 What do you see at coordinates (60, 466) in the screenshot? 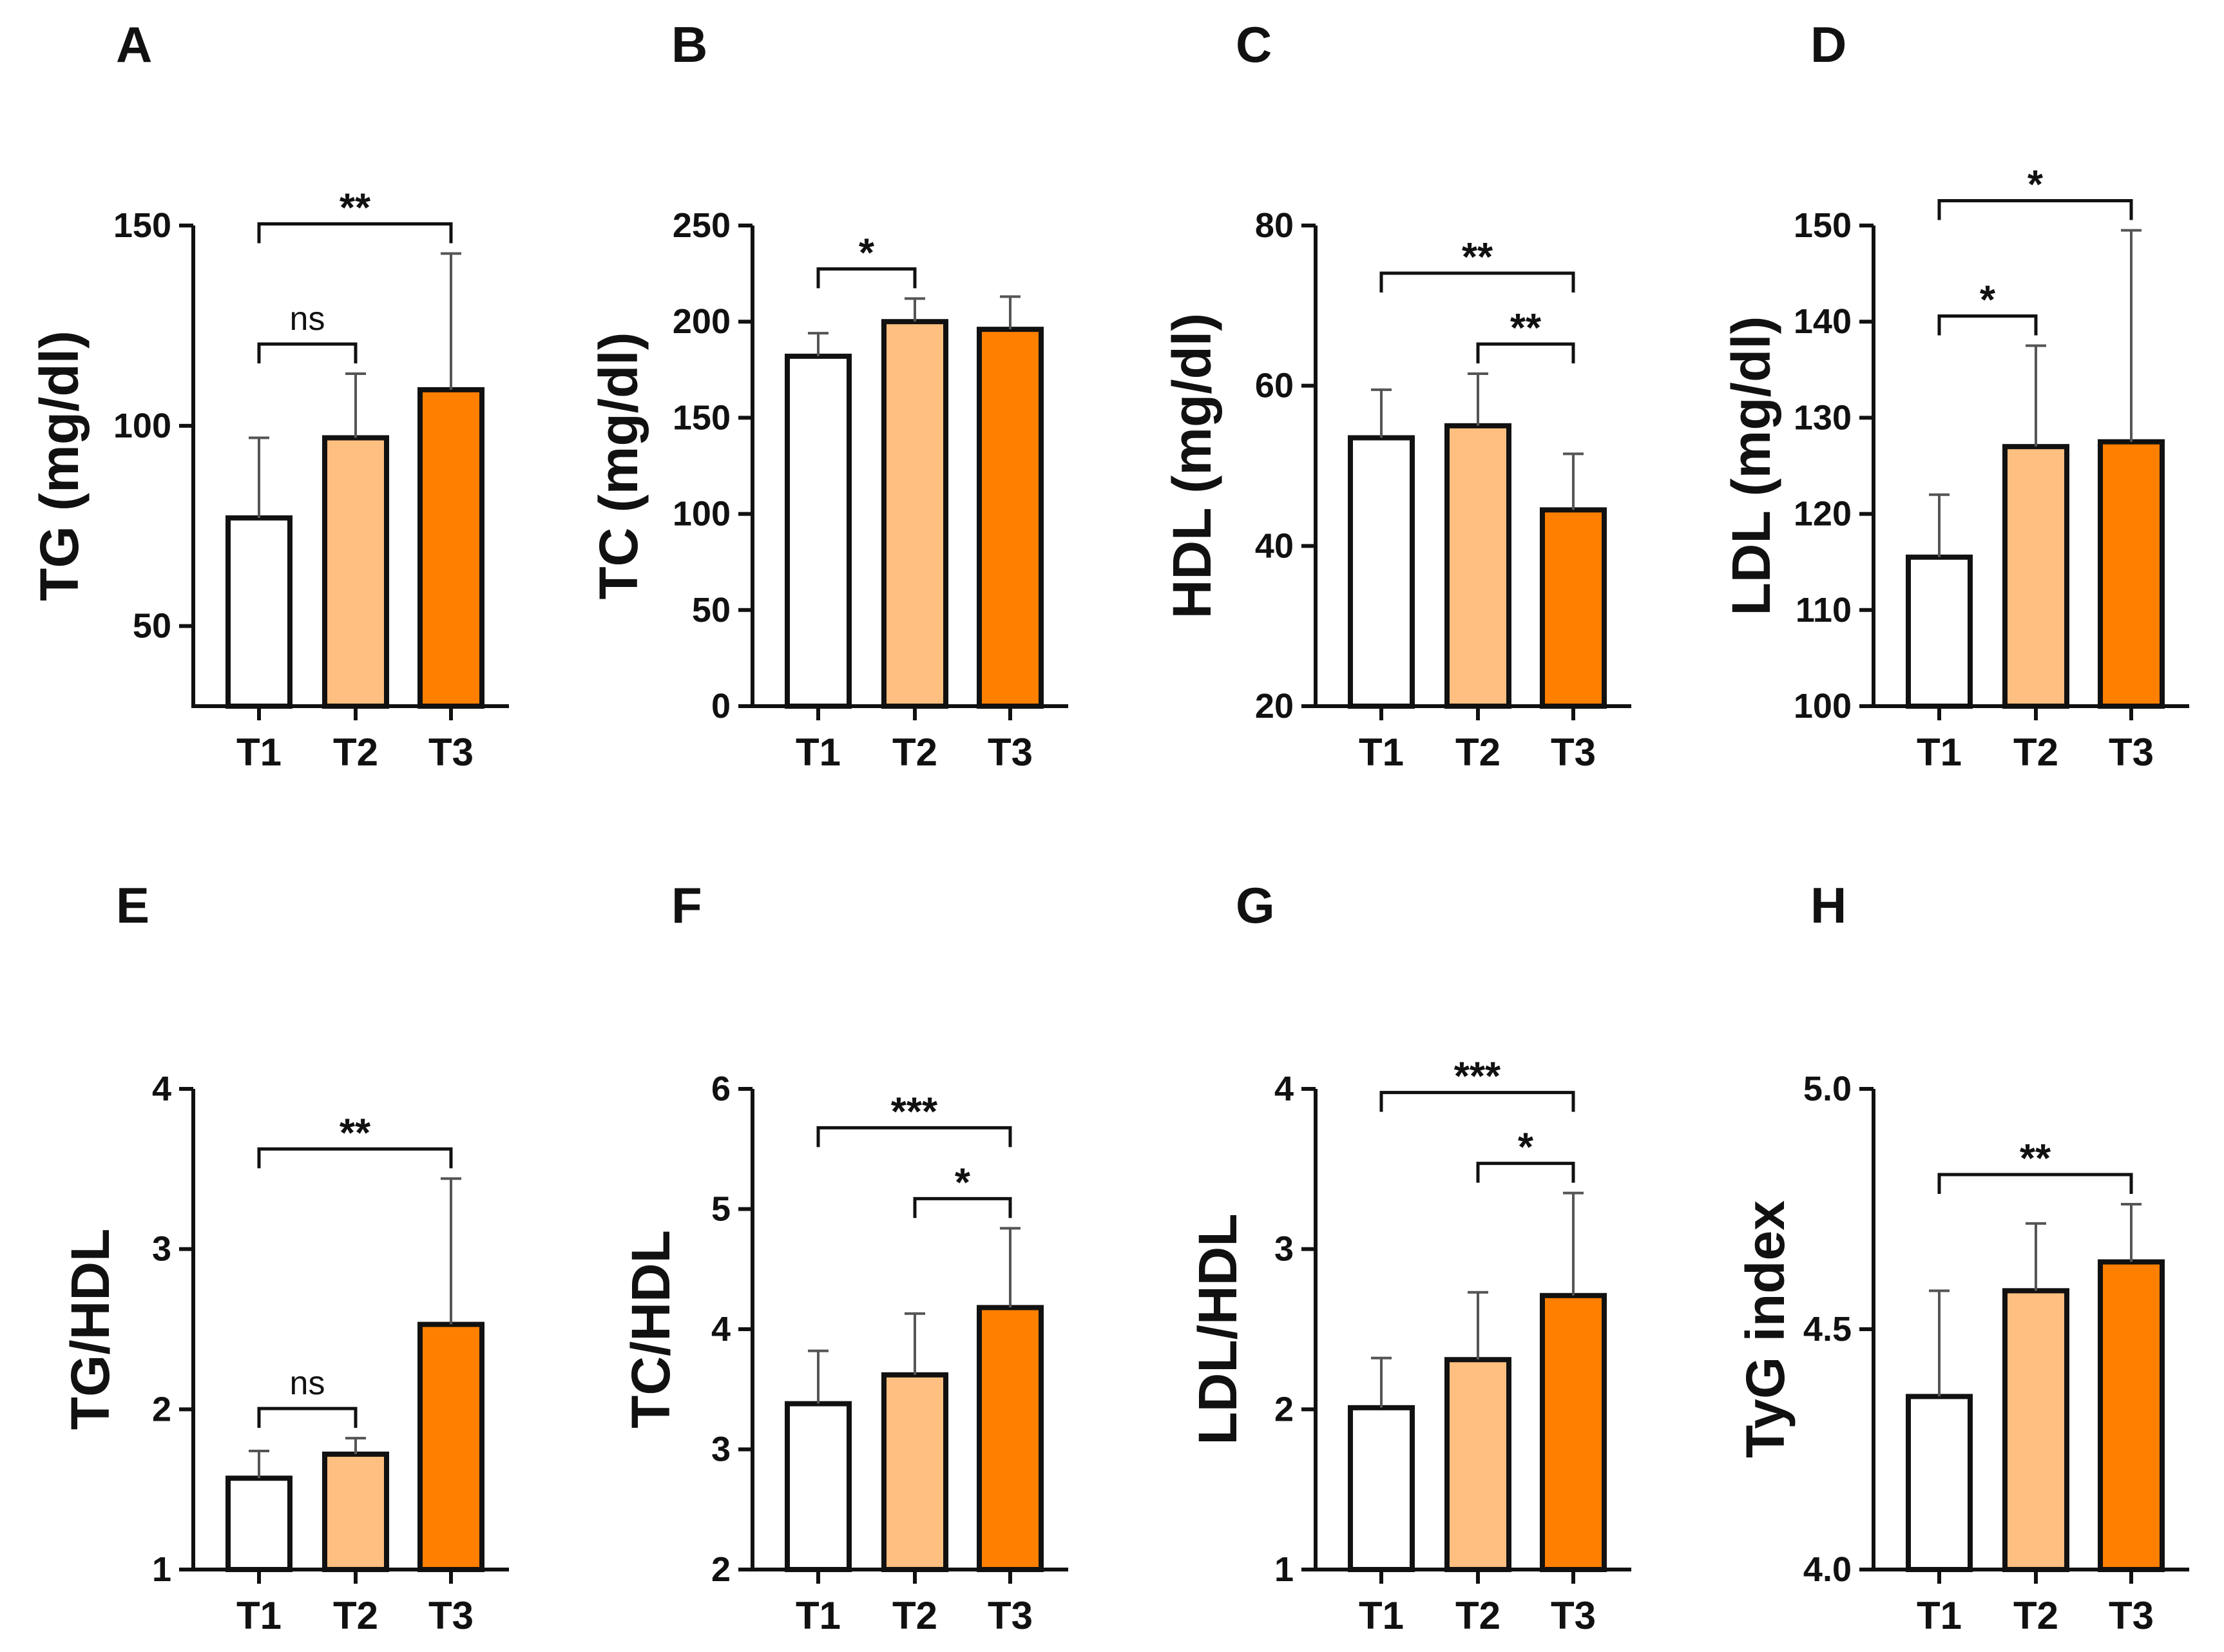
I see `y-axis-label: TG (mg/dl)` at bounding box center [60, 466].